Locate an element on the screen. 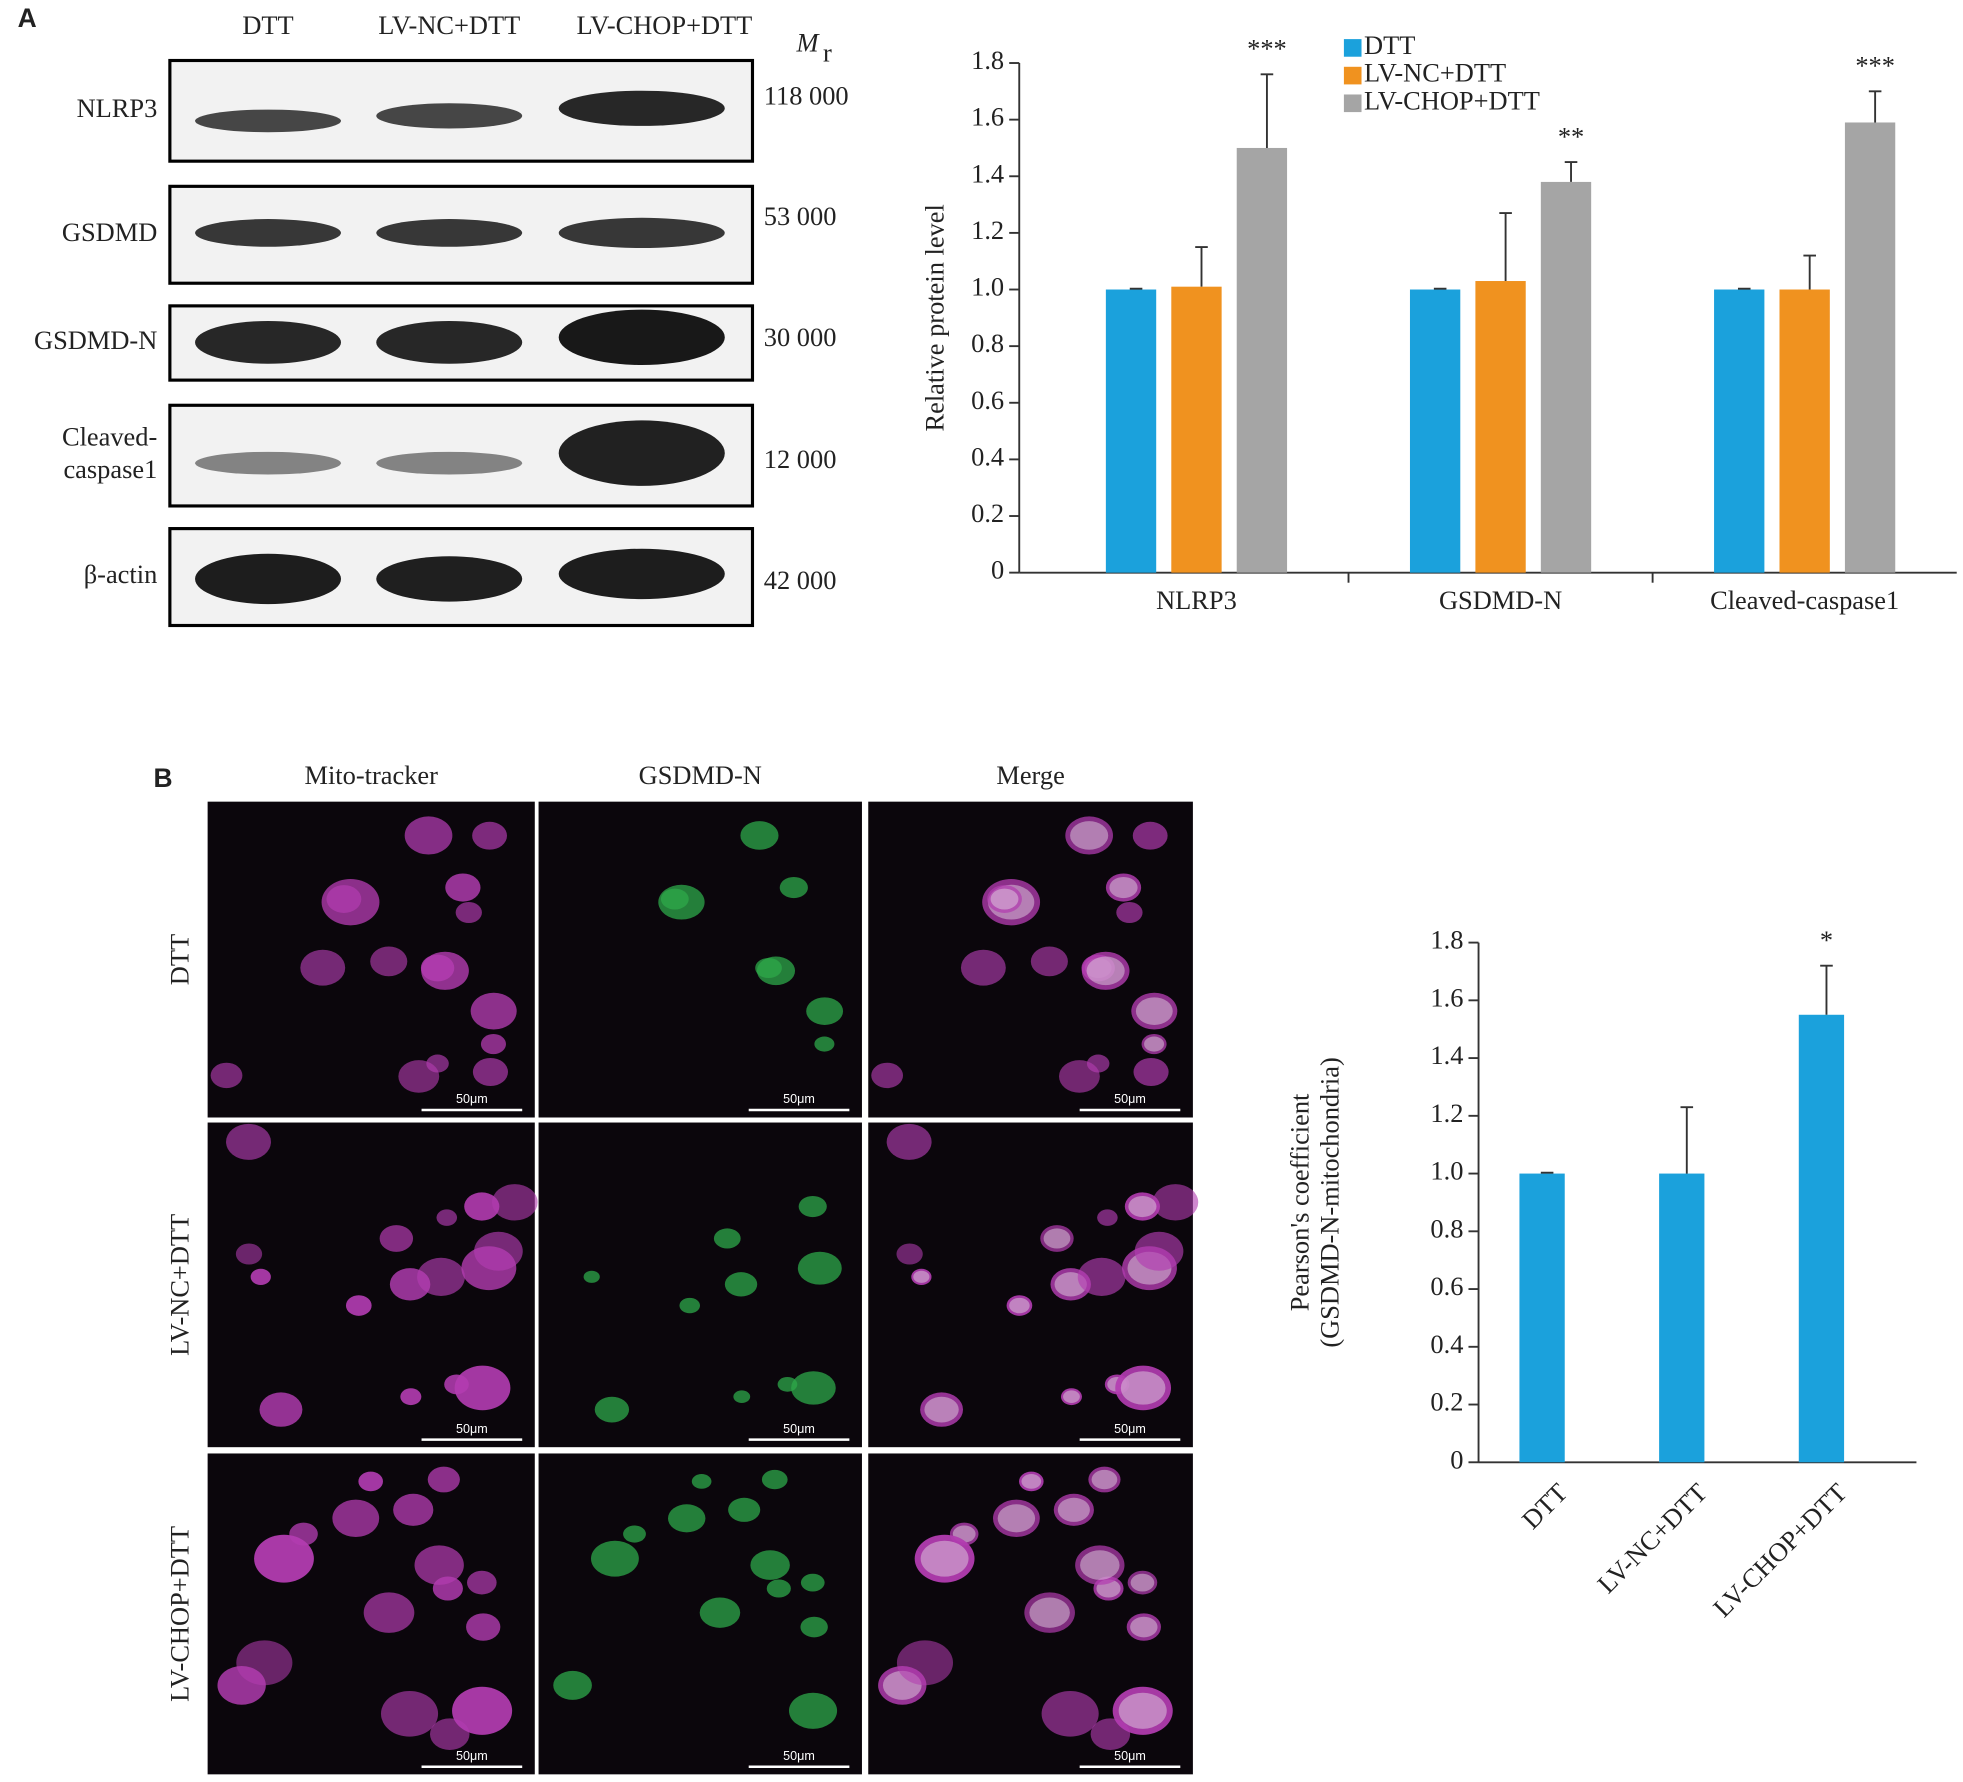 The width and height of the screenshot is (1963, 1782). row-label: GSDMD-N is located at coordinates (95, 340).